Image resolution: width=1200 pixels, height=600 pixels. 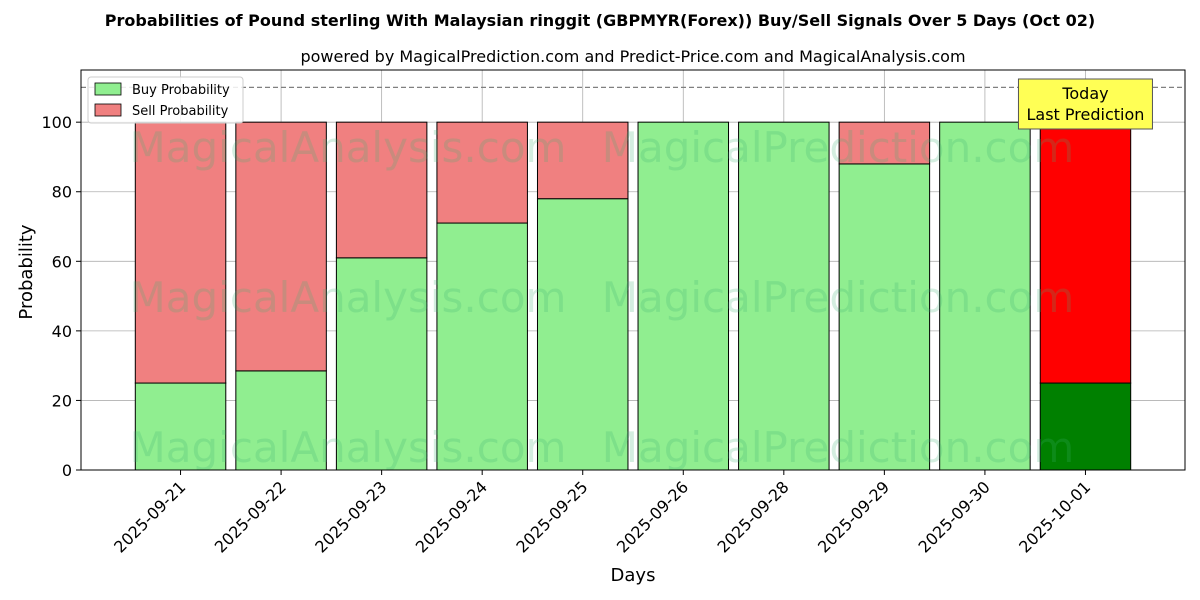 I want to click on y-tick-label: 0, so click(x=67, y=470).